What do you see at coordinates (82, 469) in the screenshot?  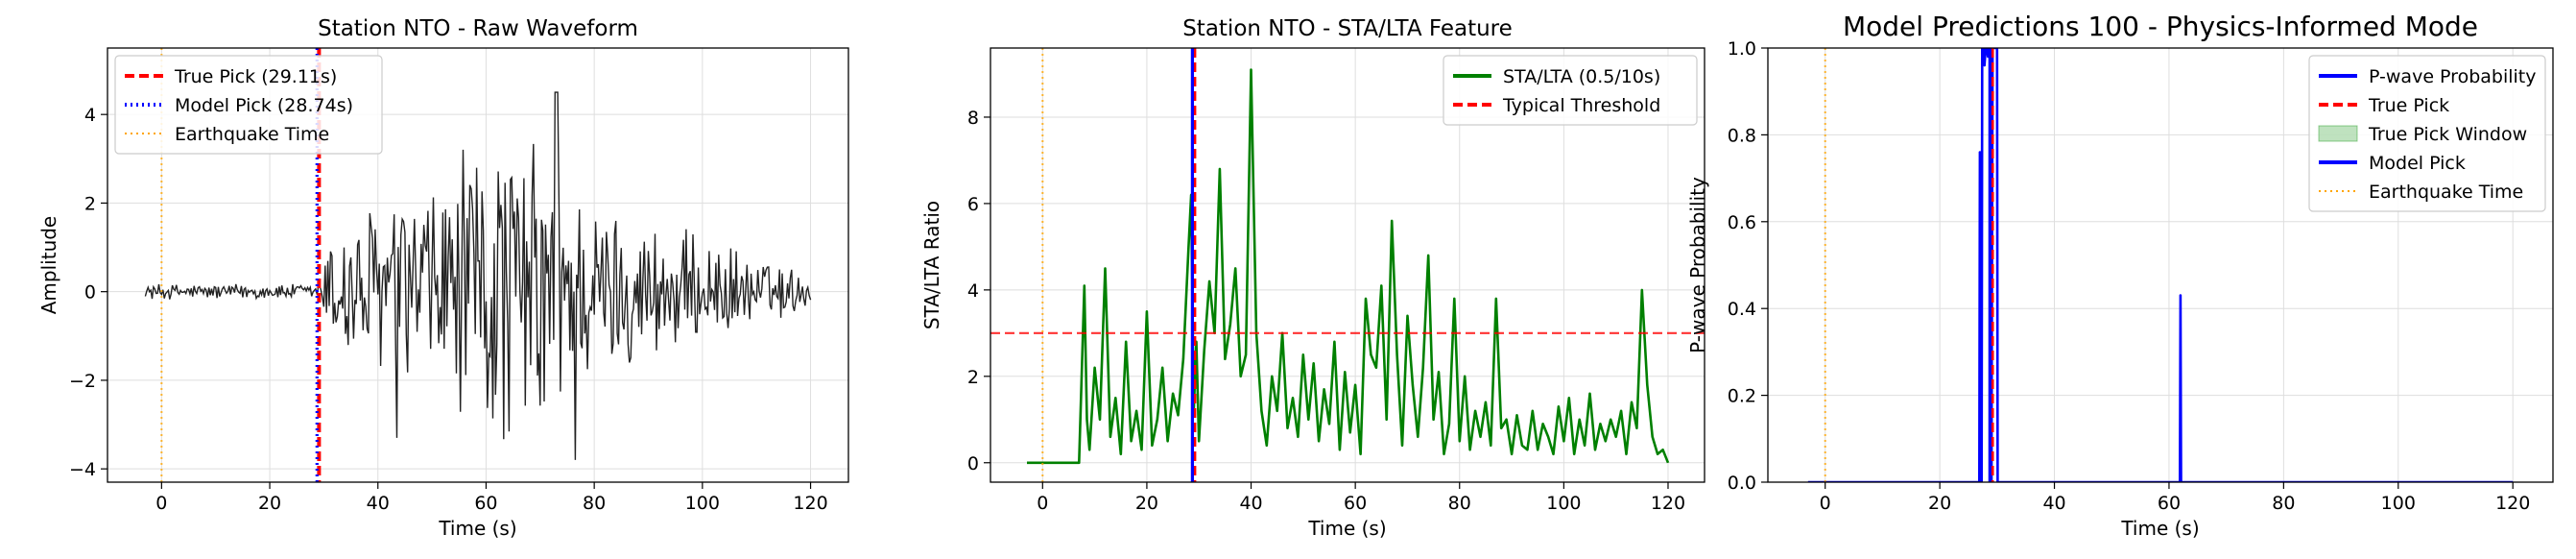 I see `y-tick-label: −4` at bounding box center [82, 469].